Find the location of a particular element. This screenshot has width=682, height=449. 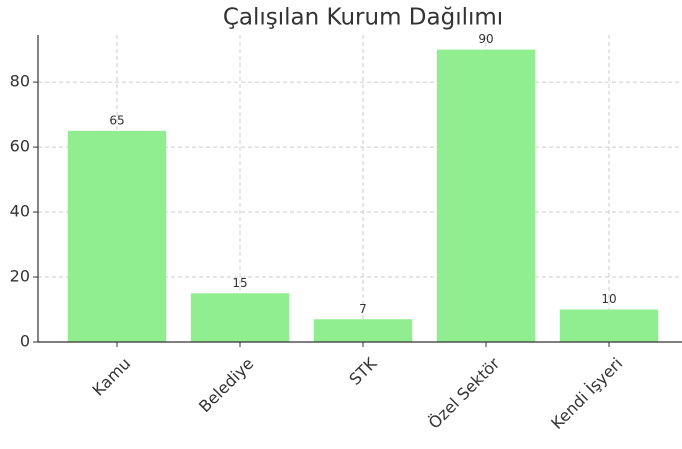

x-tick-label: STK is located at coordinates (362, 371).